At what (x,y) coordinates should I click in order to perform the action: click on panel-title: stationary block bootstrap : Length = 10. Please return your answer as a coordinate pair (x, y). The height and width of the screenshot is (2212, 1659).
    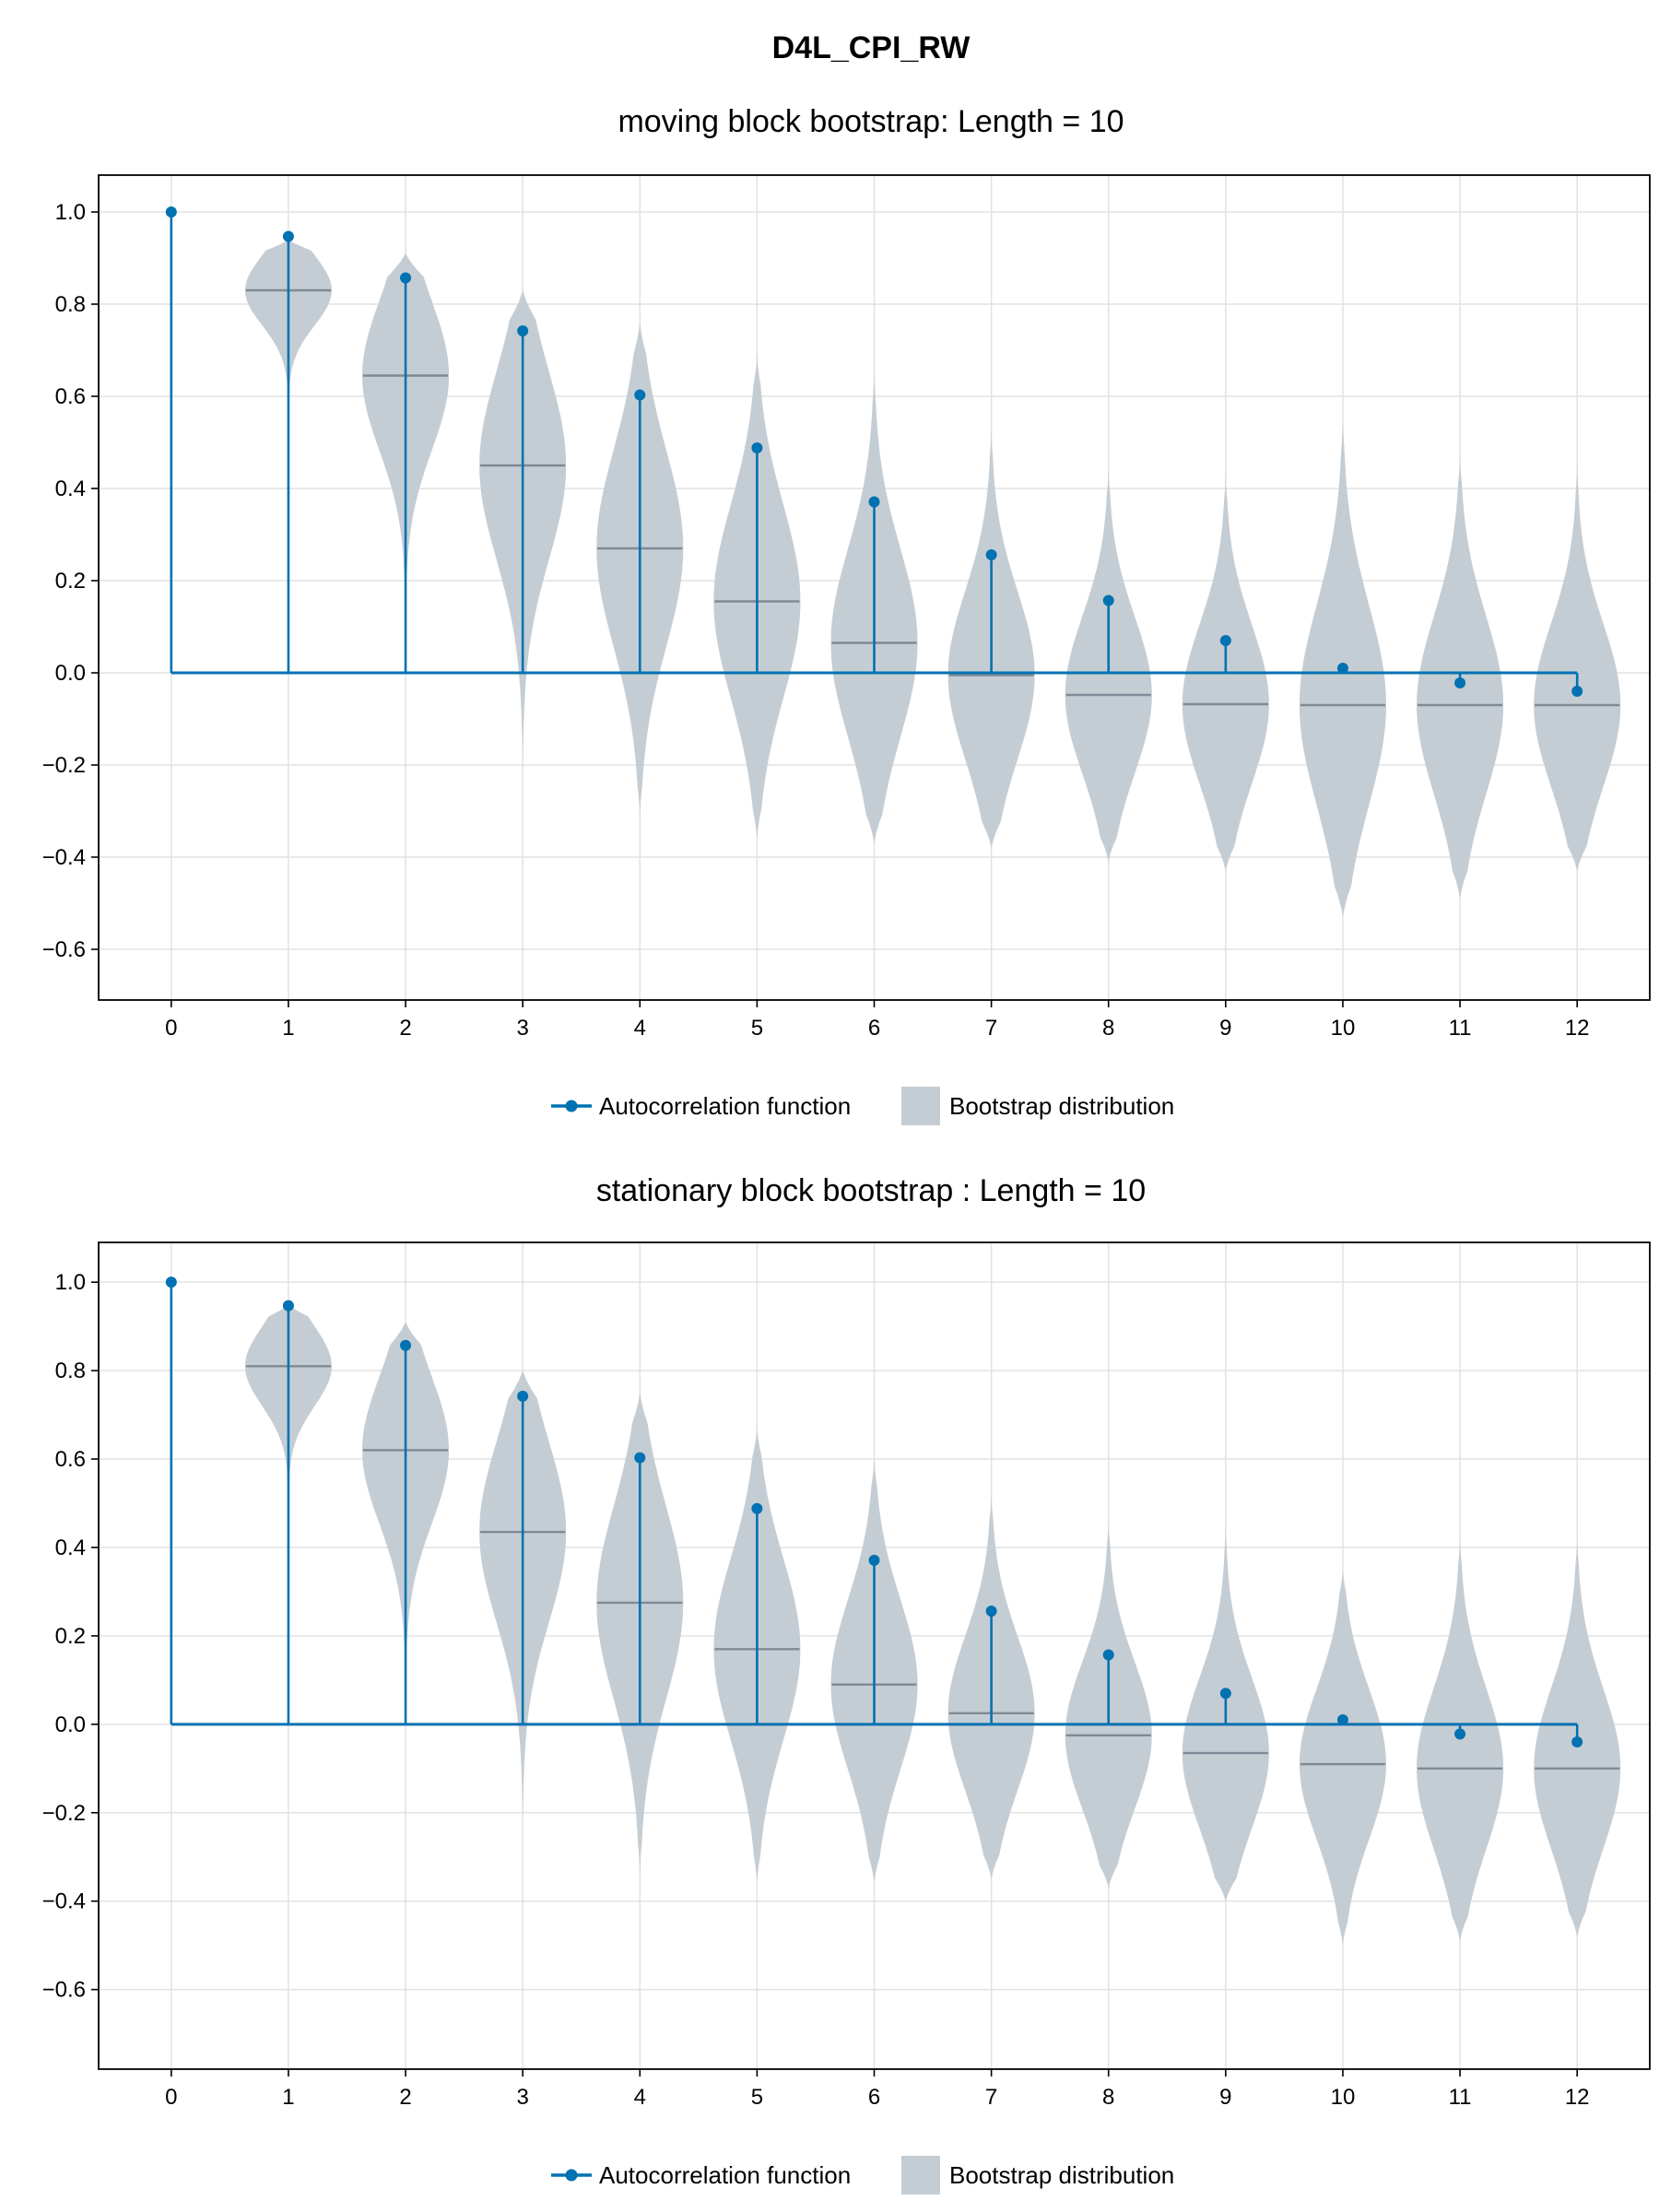
    Looking at the image, I should click on (871, 1190).